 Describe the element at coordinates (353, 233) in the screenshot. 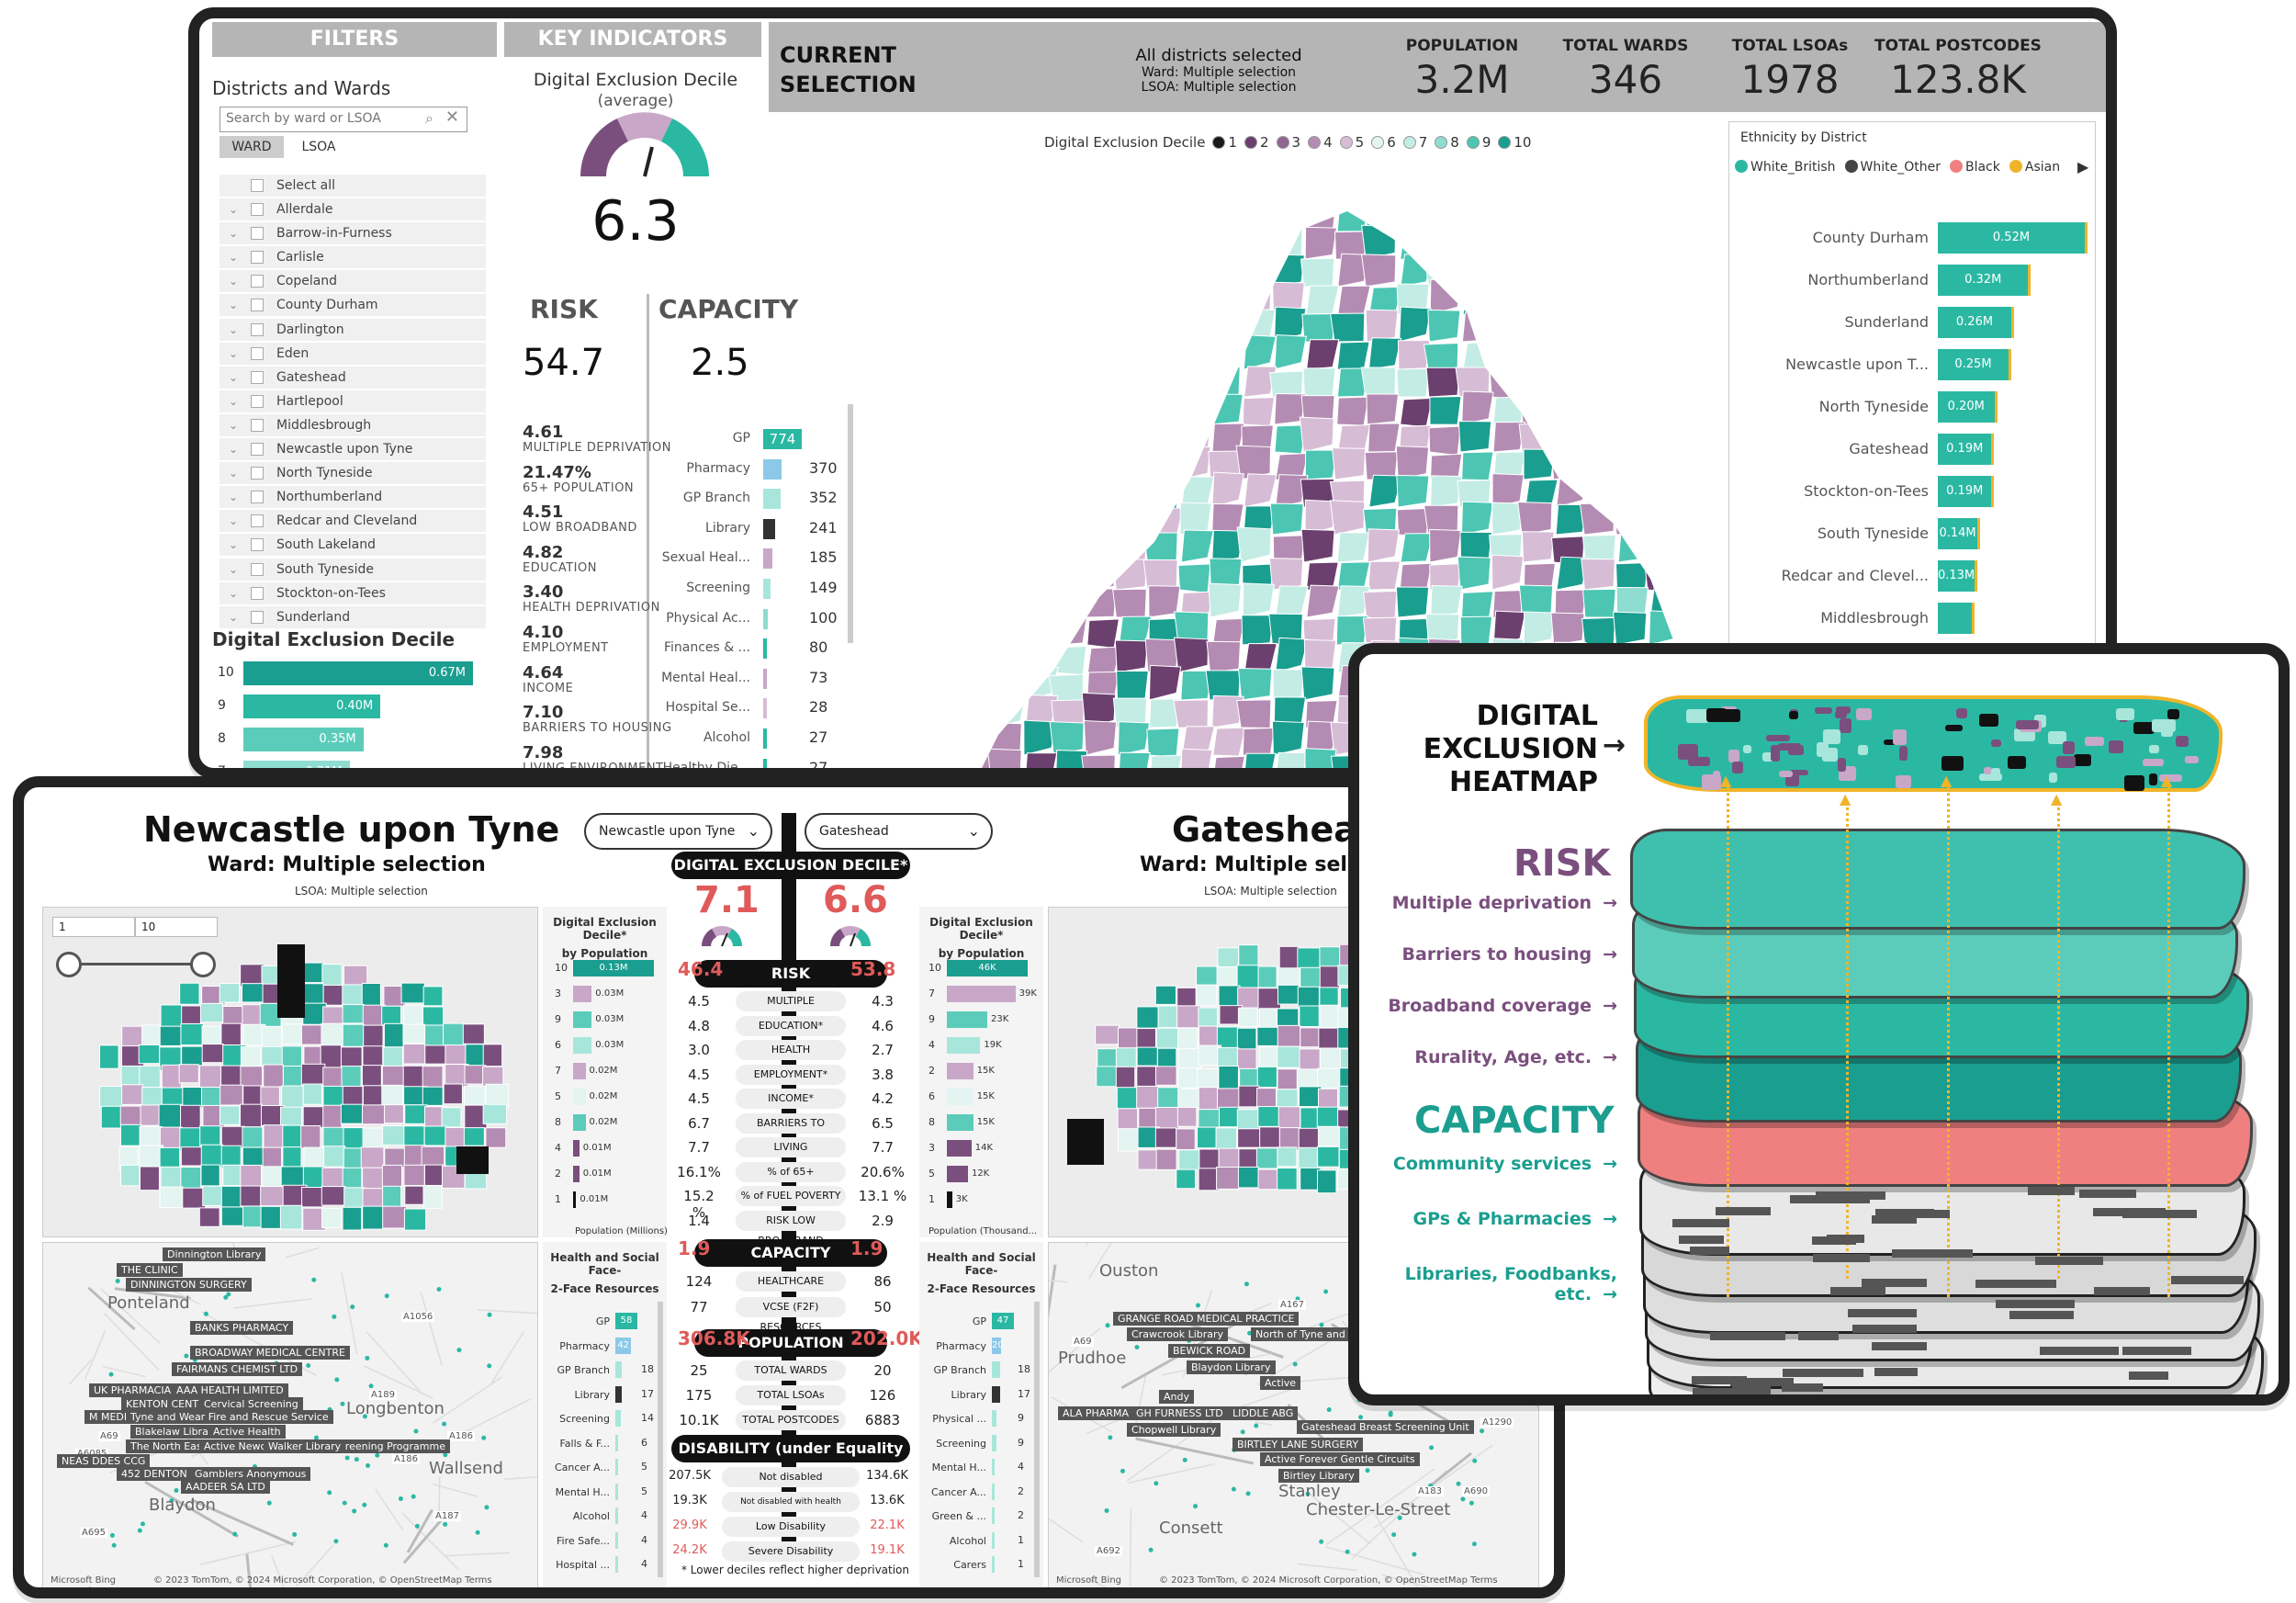

I see `district-option: ⌄ Barrow-in-Furness` at that location.